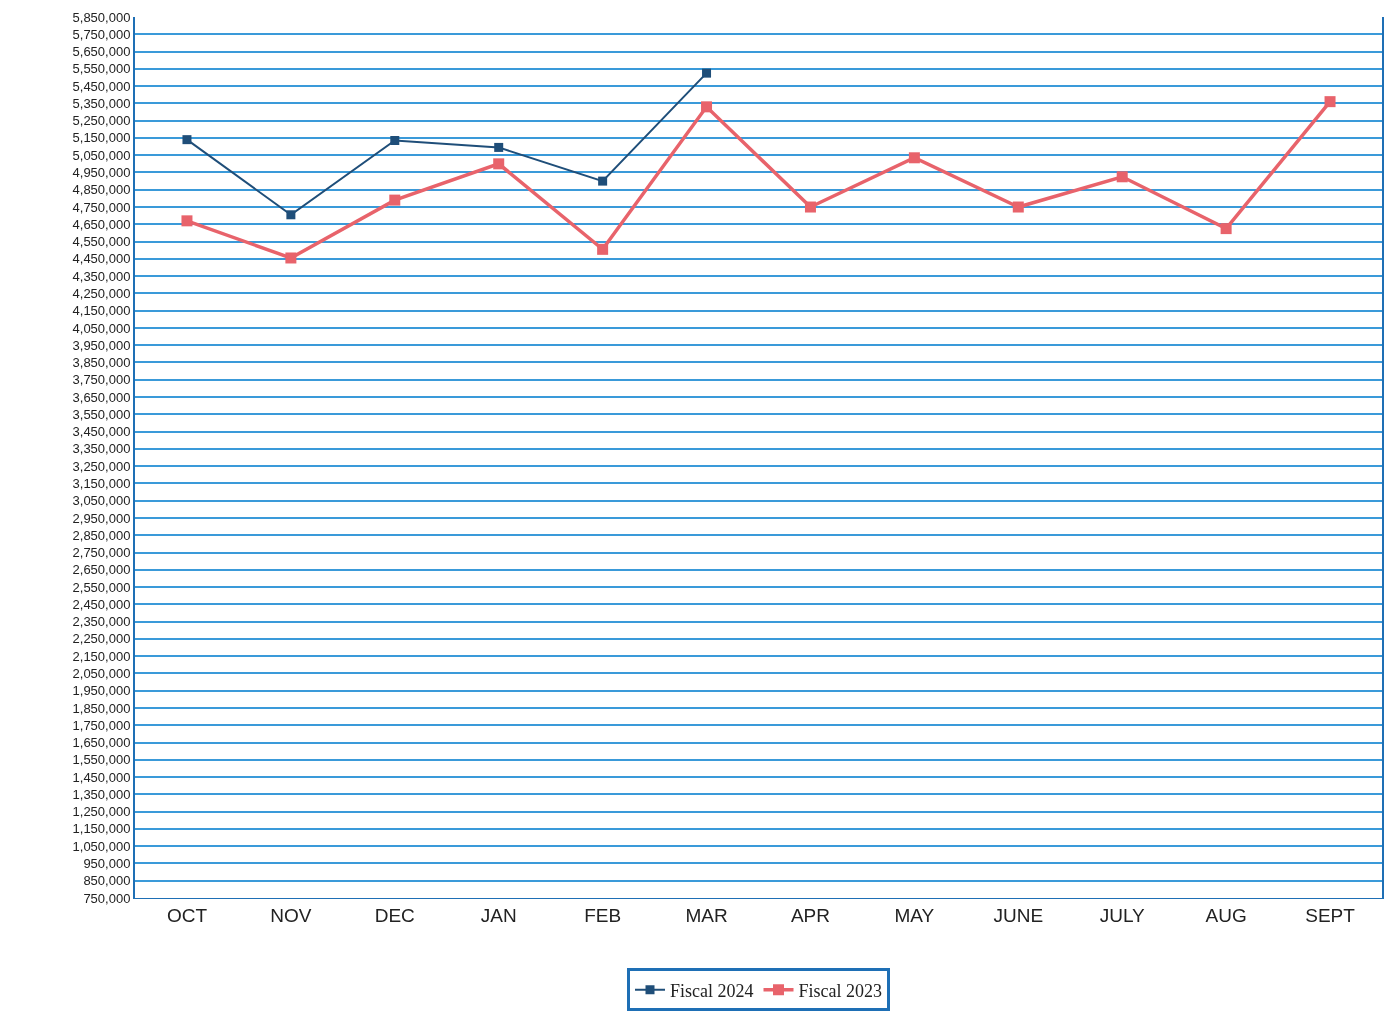 The height and width of the screenshot is (1021, 1394). What do you see at coordinates (101, 103) in the screenshot?
I see `y-tick-label: 5,350,000` at bounding box center [101, 103].